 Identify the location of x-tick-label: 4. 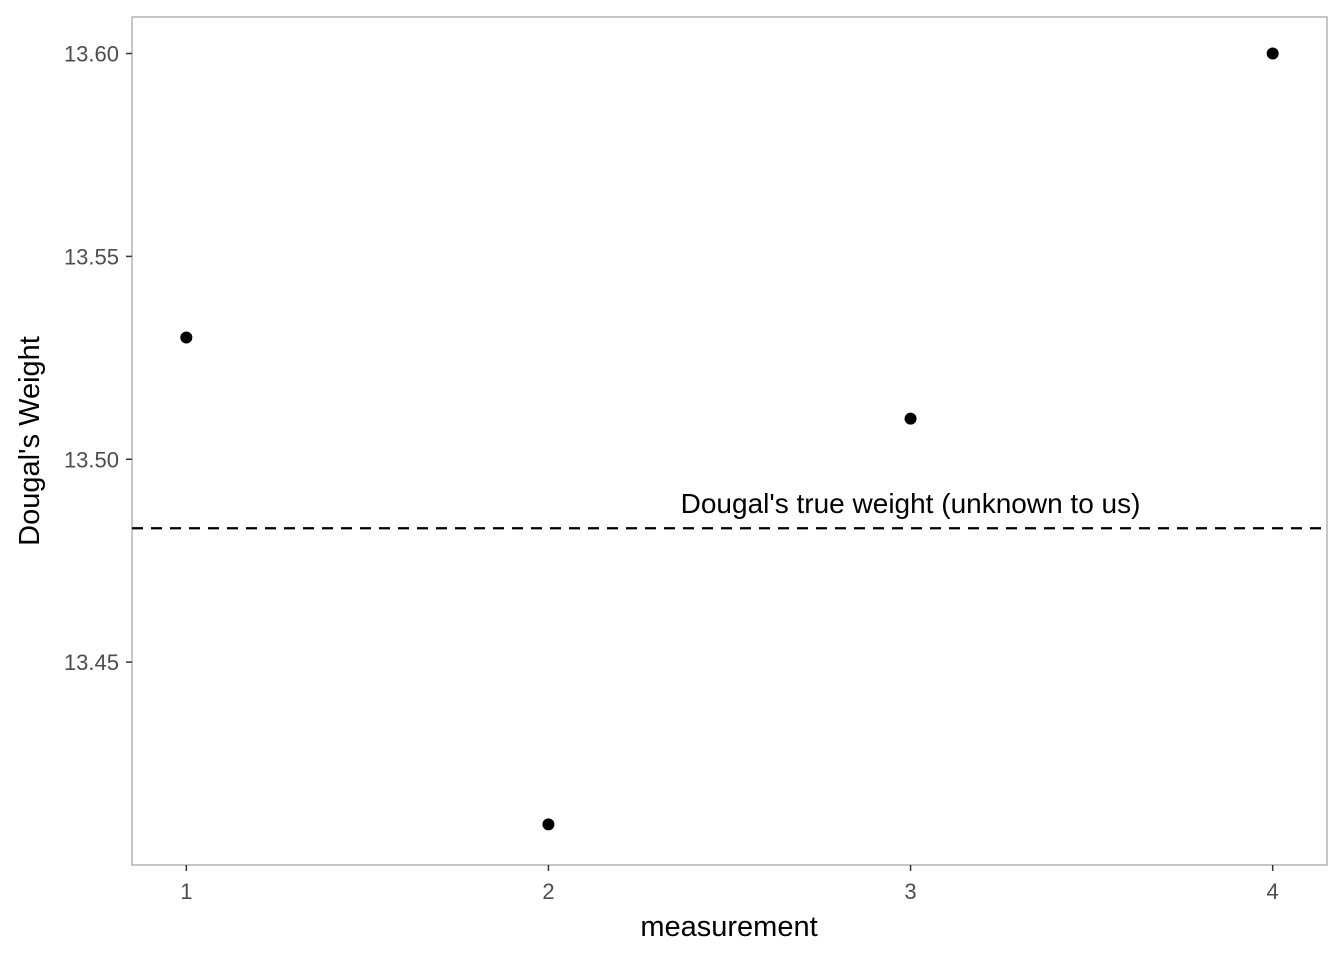
(1273, 891).